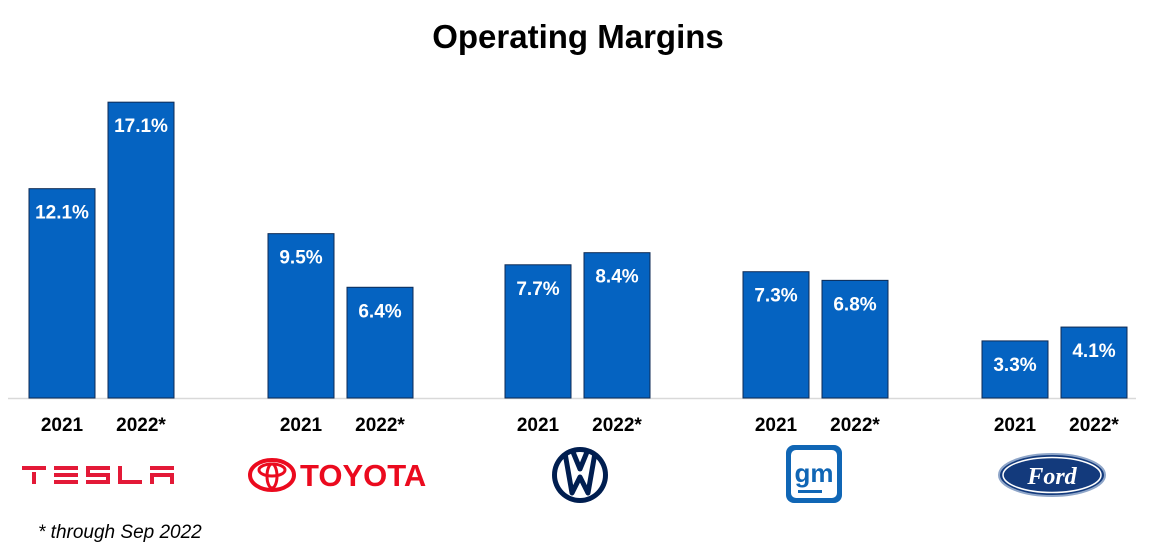  What do you see at coordinates (1093, 351) in the screenshot?
I see `data-label: 4.1%` at bounding box center [1093, 351].